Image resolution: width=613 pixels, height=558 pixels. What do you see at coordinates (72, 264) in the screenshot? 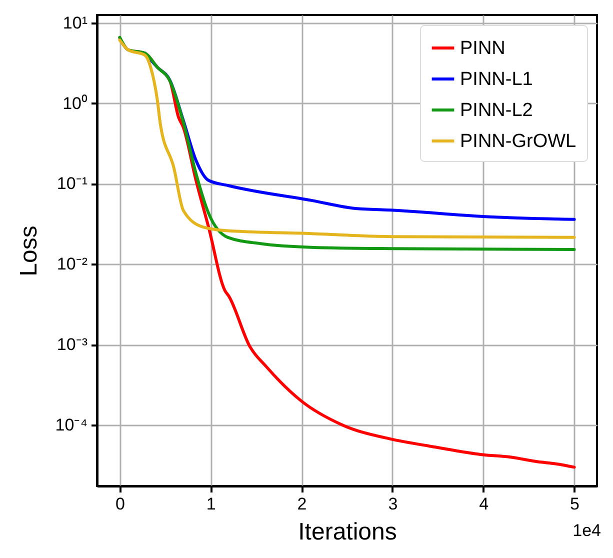
I see `y-tick-label: 10⁻²` at bounding box center [72, 264].